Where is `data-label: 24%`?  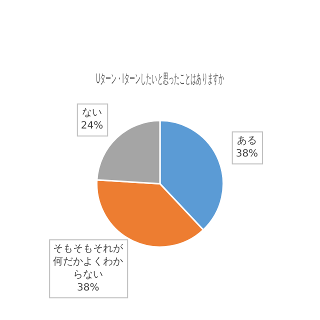
data-label: 24% is located at coordinates (92, 126).